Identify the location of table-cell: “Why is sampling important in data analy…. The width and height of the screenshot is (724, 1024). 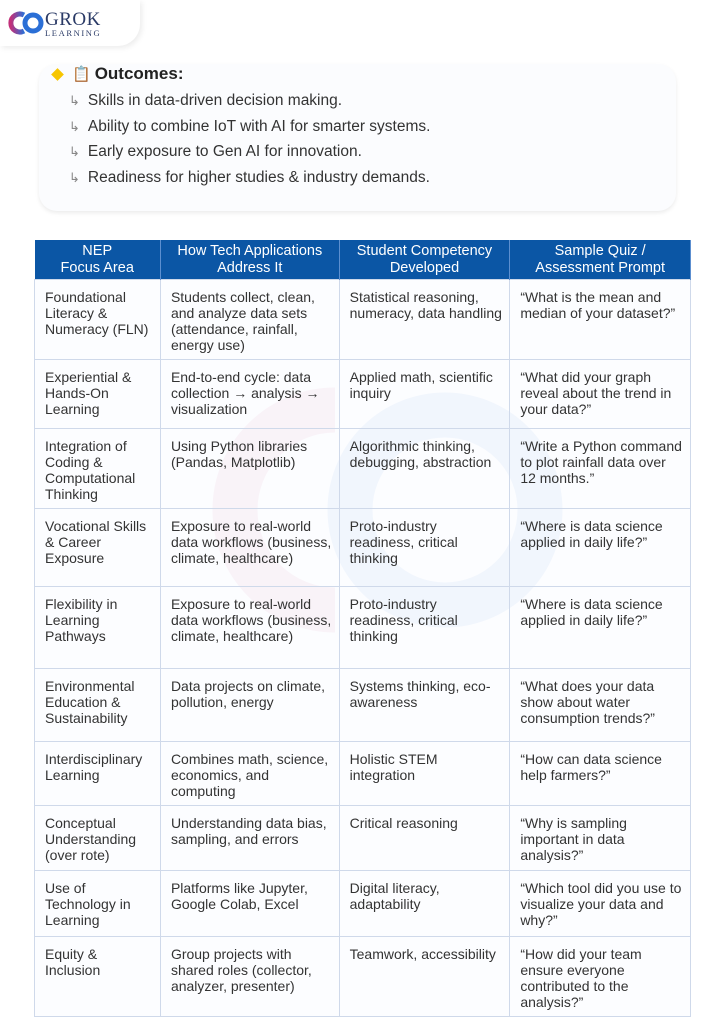
(600, 838).